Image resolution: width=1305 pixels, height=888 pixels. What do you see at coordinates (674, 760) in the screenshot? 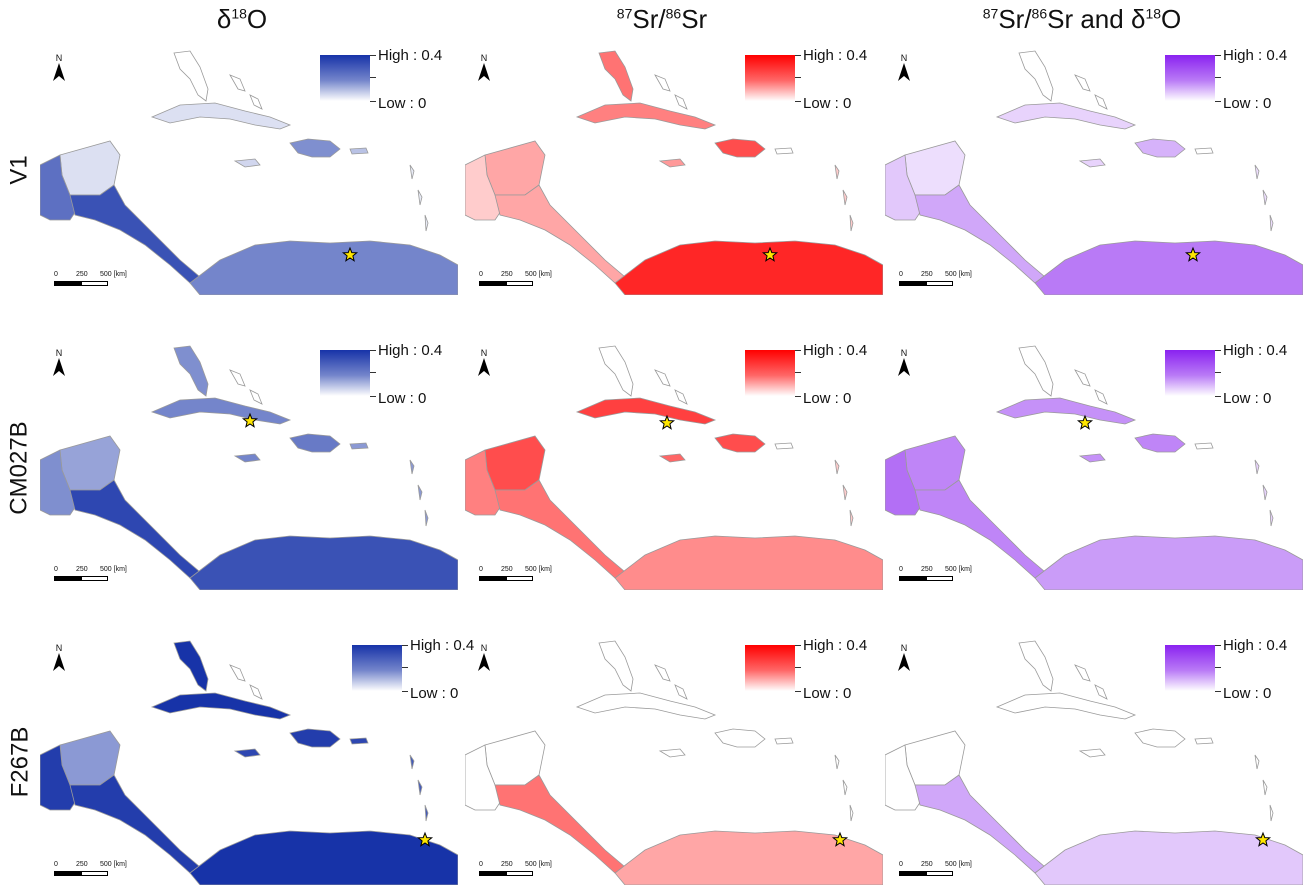
I see `map-panel-f267b-strontium: N High : 0.4 Low : 0 0 250 500 [km]` at bounding box center [674, 760].